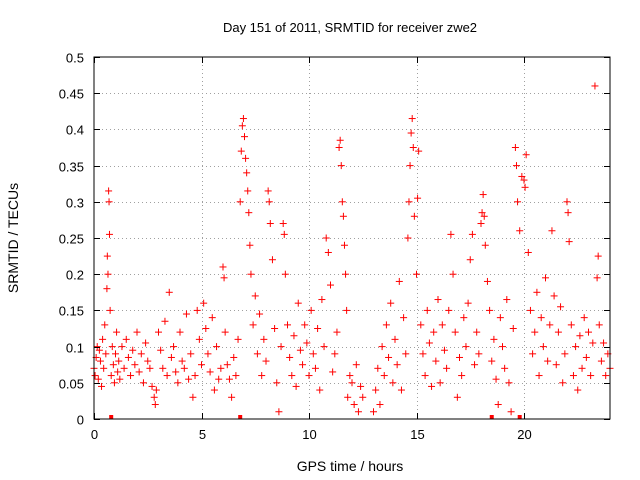 The width and height of the screenshot is (640, 480). Describe the element at coordinates (309, 434) in the screenshot. I see `x-tick-label: 10` at that location.